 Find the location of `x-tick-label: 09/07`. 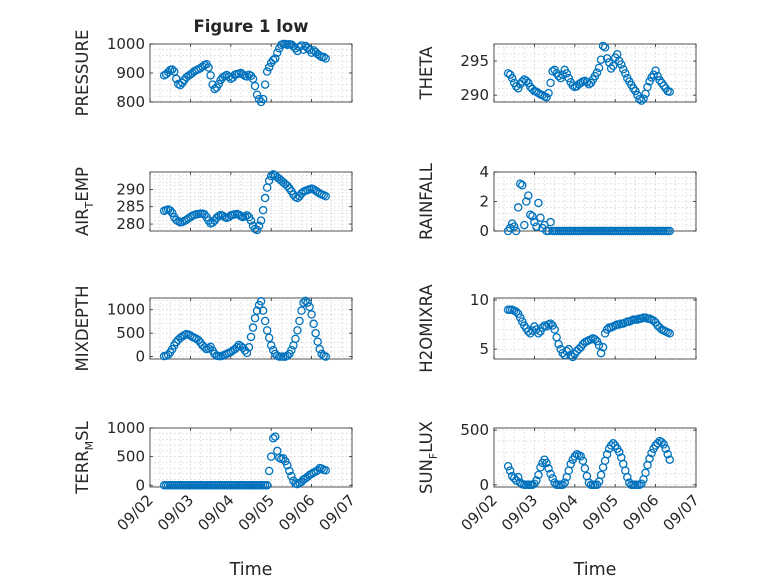

x-tick-label: 09/07 is located at coordinates (337, 512).